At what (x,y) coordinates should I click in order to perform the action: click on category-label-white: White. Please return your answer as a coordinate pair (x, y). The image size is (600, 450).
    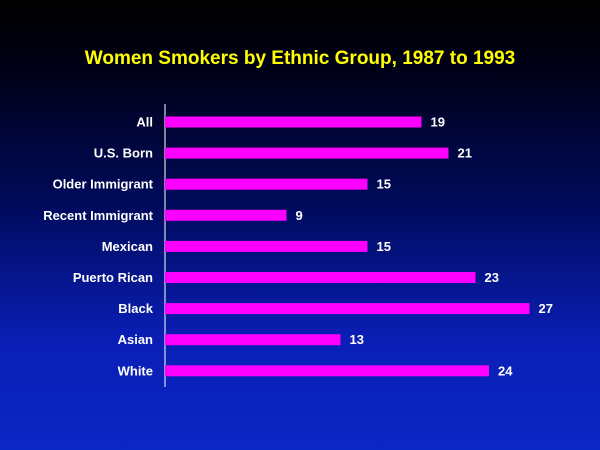
    Looking at the image, I should click on (135, 370).